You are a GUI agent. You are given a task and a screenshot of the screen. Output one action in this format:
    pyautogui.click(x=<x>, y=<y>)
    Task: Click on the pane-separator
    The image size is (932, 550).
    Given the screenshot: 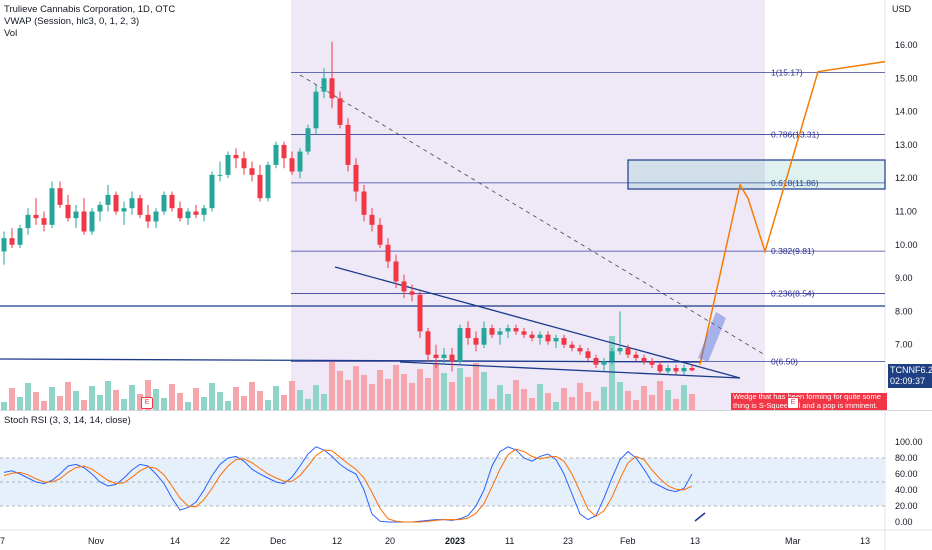 What is the action you would take?
    pyautogui.click(x=466, y=410)
    